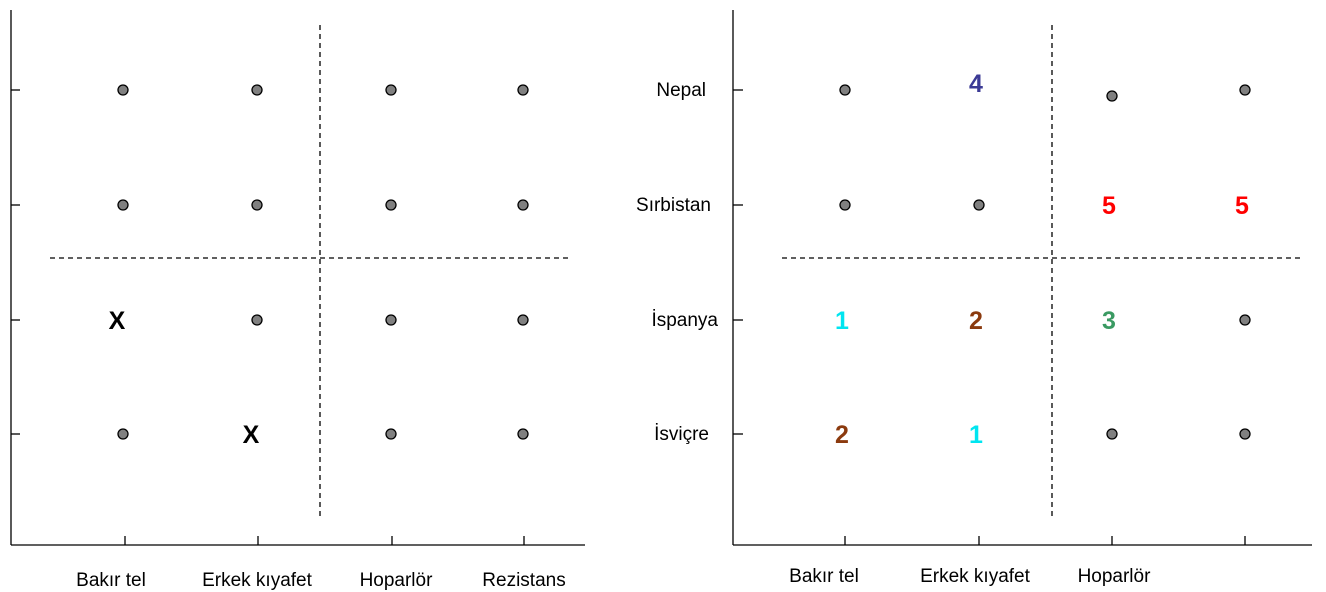 This screenshot has width=1326, height=592. I want to click on right-cell-number: 4, so click(976, 84).